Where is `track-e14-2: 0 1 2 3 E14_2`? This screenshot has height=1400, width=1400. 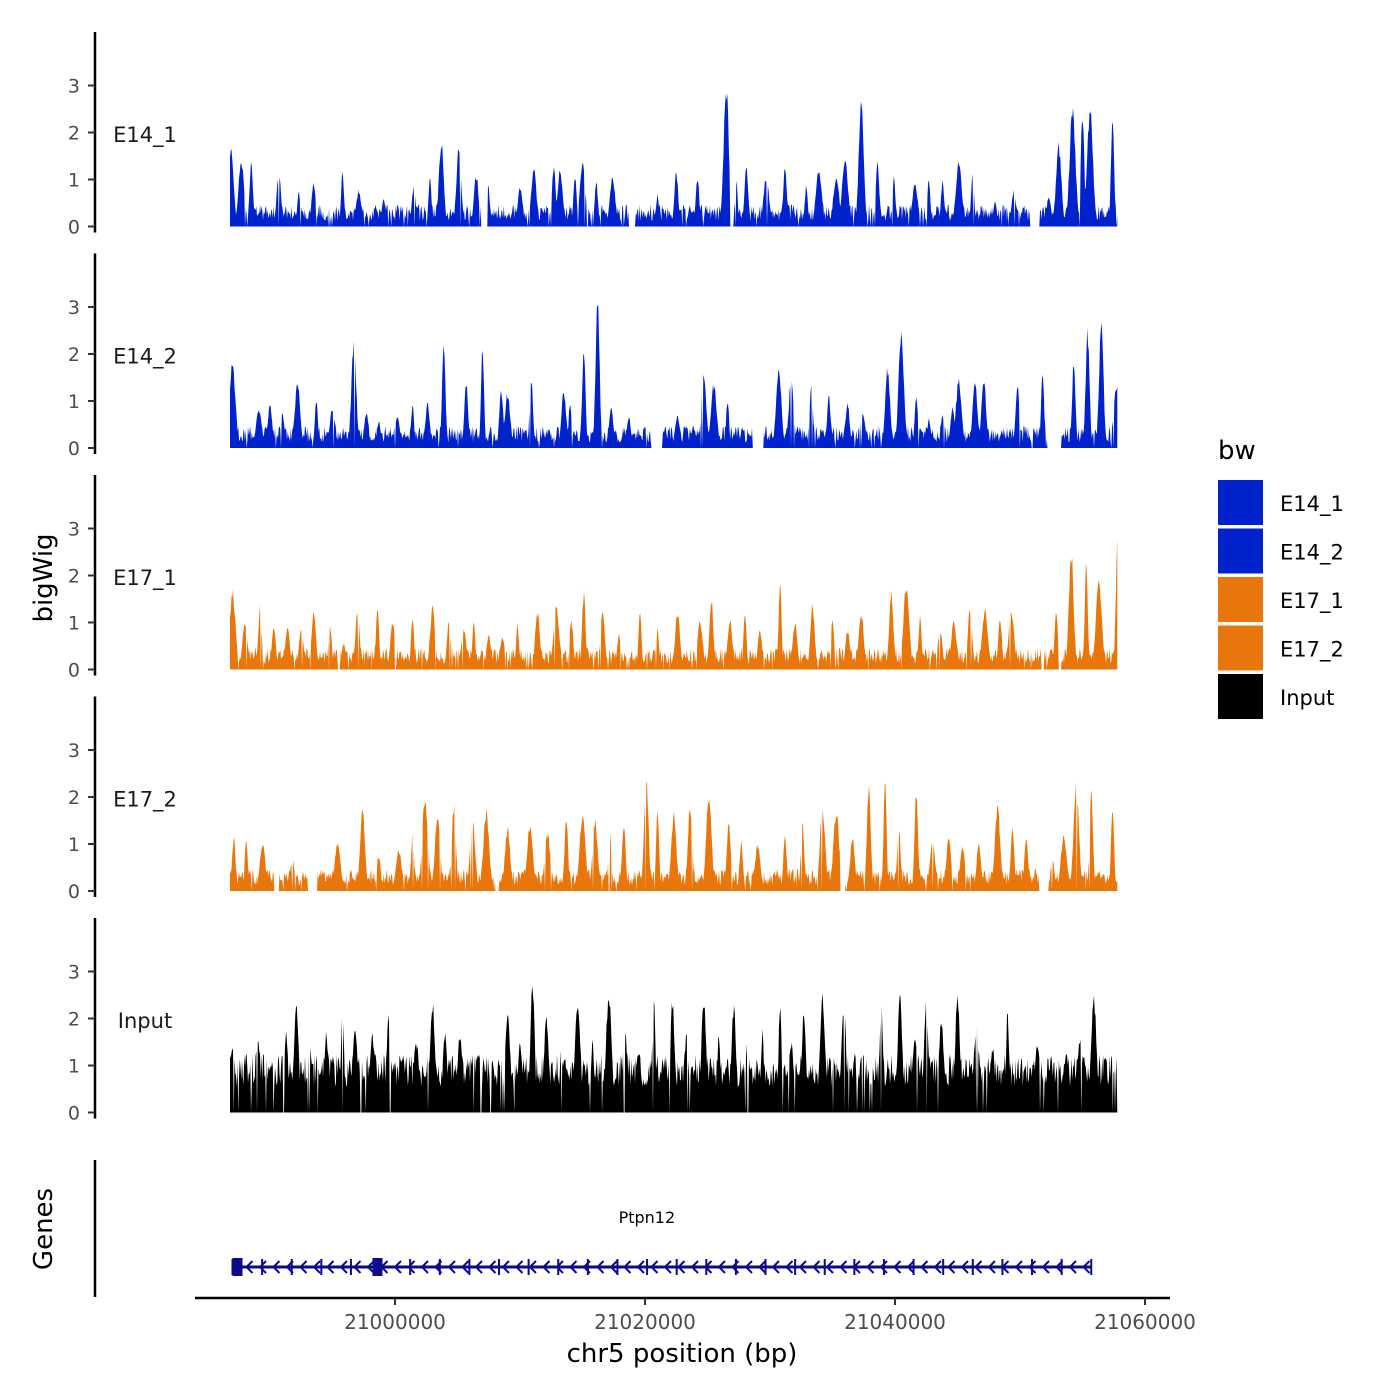
track-e14-2: 0 1 2 3 E14_2 is located at coordinates (593, 356).